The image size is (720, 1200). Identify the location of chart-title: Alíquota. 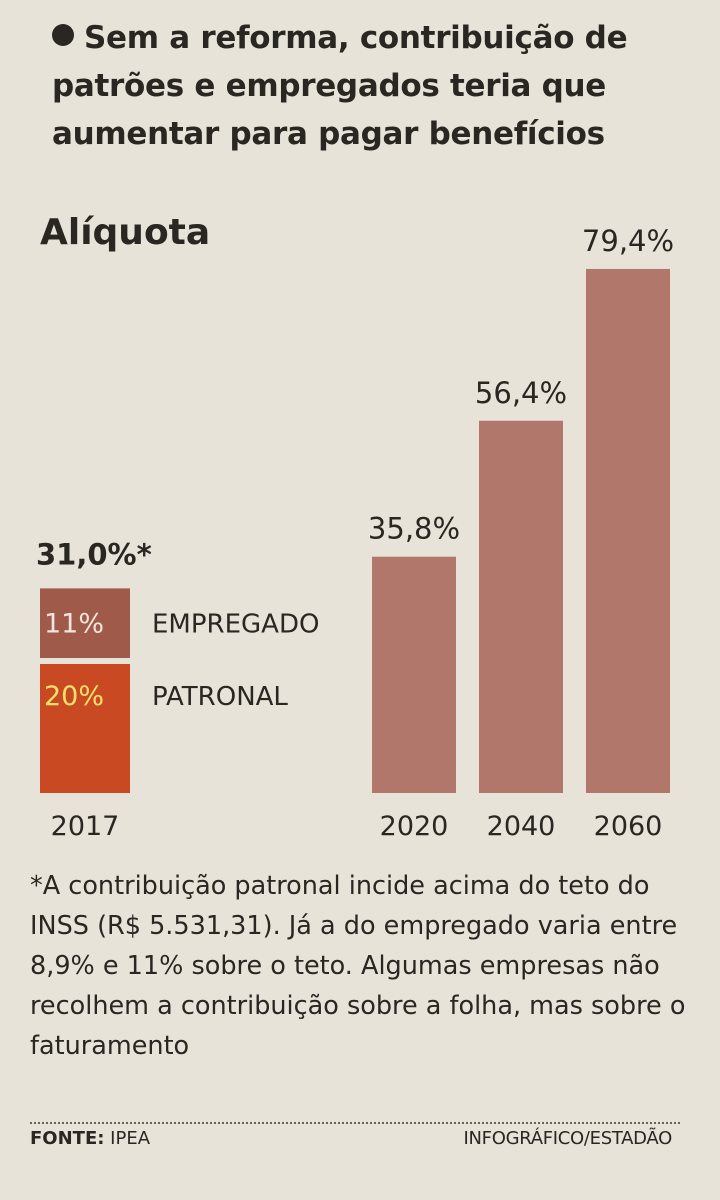
(125, 232).